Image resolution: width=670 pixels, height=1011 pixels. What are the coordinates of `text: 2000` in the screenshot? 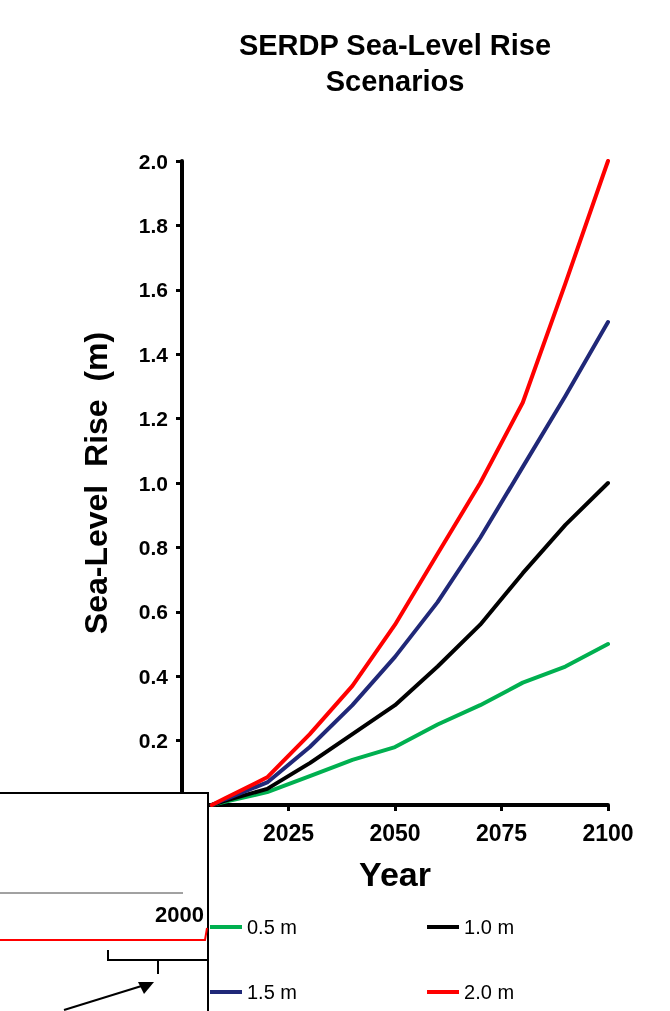 It's located at (179, 915).